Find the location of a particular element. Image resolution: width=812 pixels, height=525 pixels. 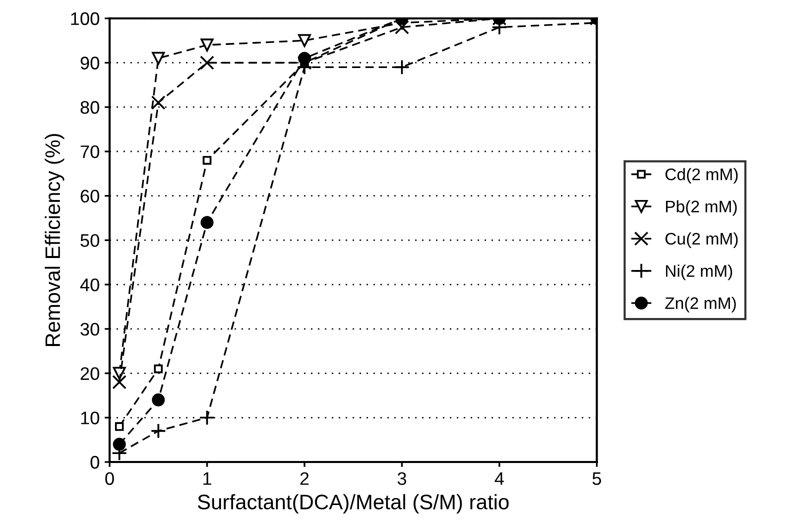

y-axis-title: Removal Efficiency (%) is located at coordinates (54, 240).